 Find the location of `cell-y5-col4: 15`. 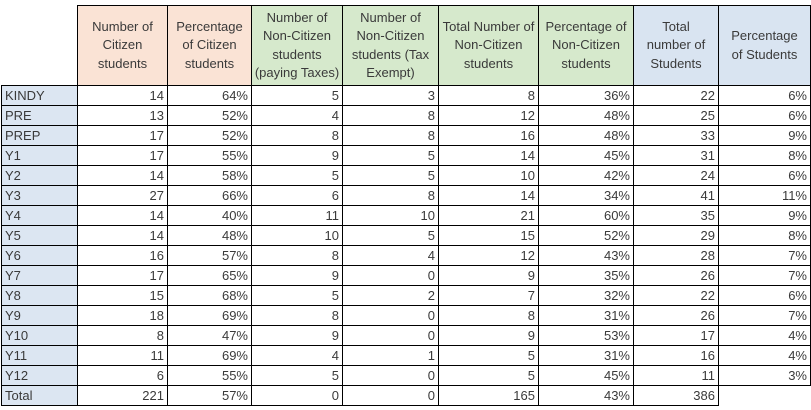

cell-y5-col4: 15 is located at coordinates (488, 235).